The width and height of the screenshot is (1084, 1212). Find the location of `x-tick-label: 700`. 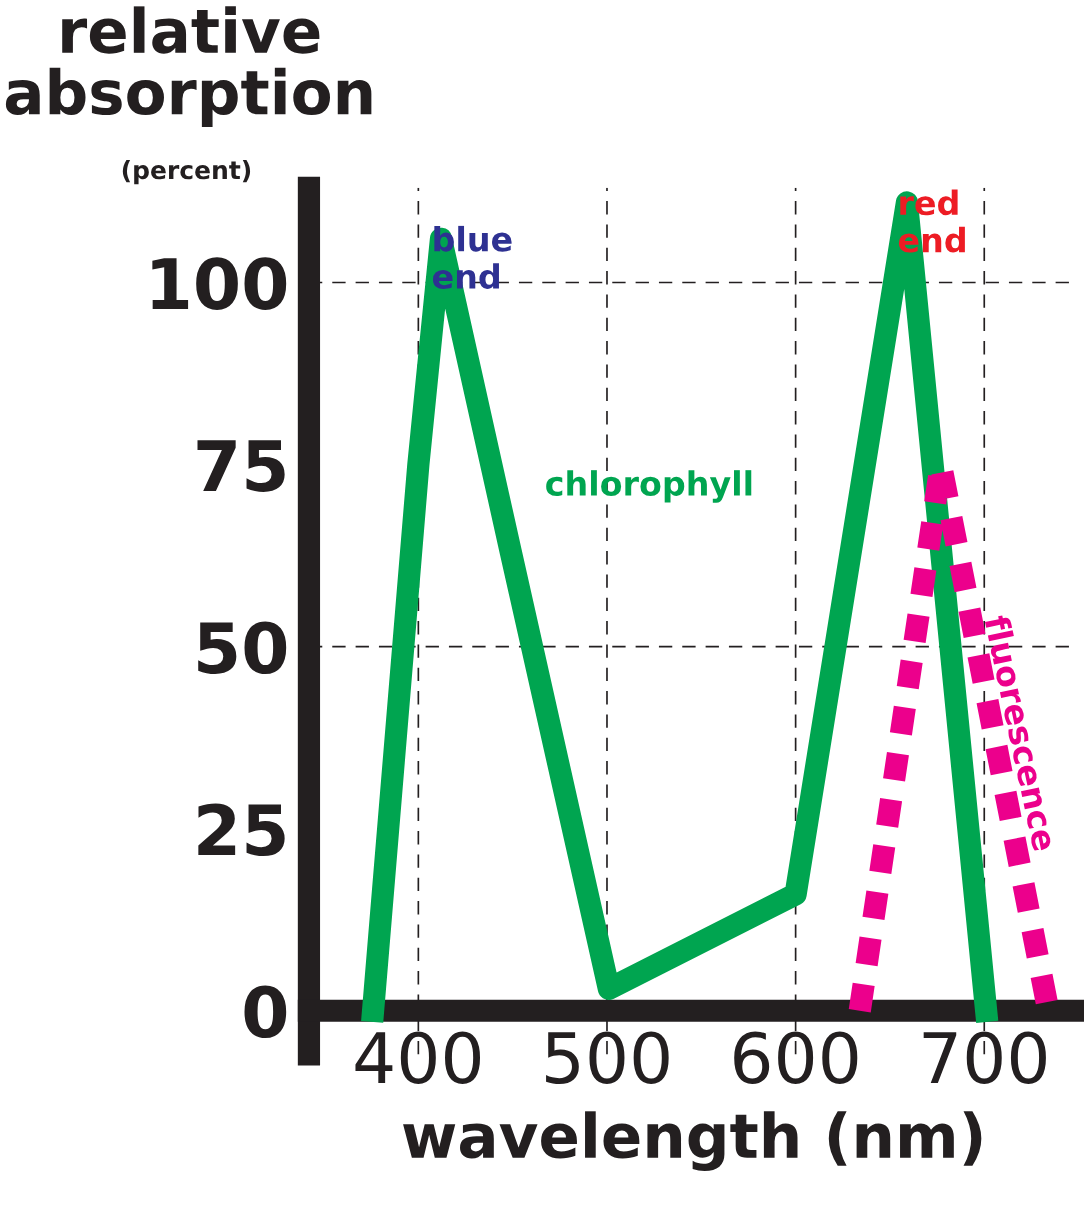

x-tick-label: 700 is located at coordinates (984, 1057).